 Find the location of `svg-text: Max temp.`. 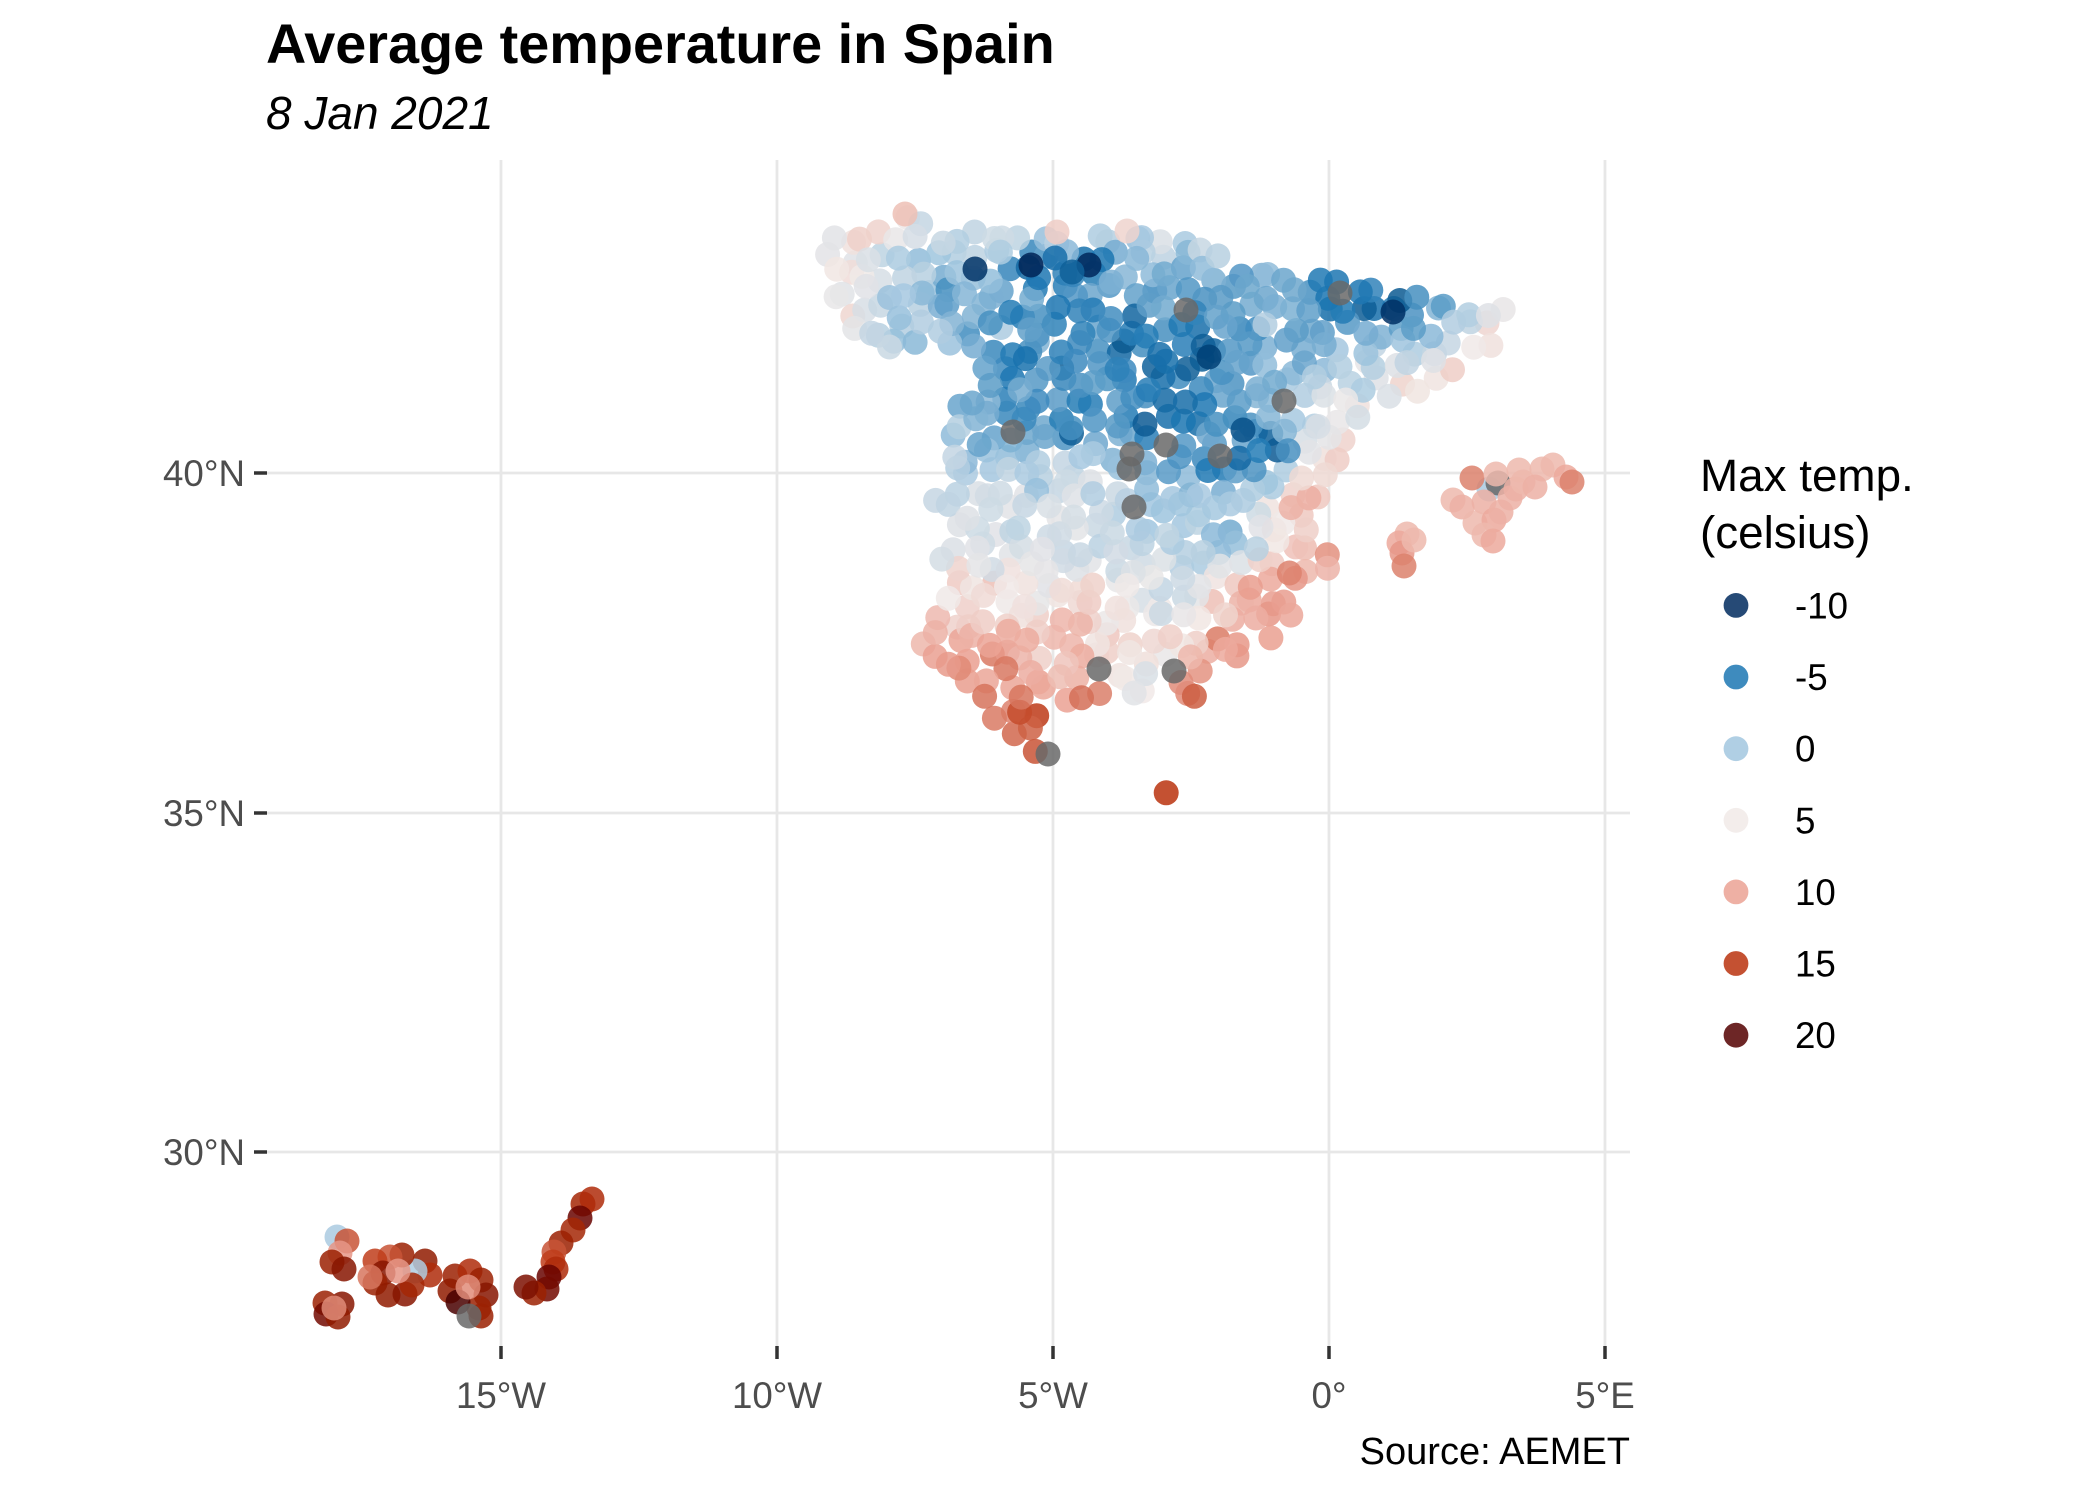

svg-text: Max temp. is located at coordinates (1807, 475).